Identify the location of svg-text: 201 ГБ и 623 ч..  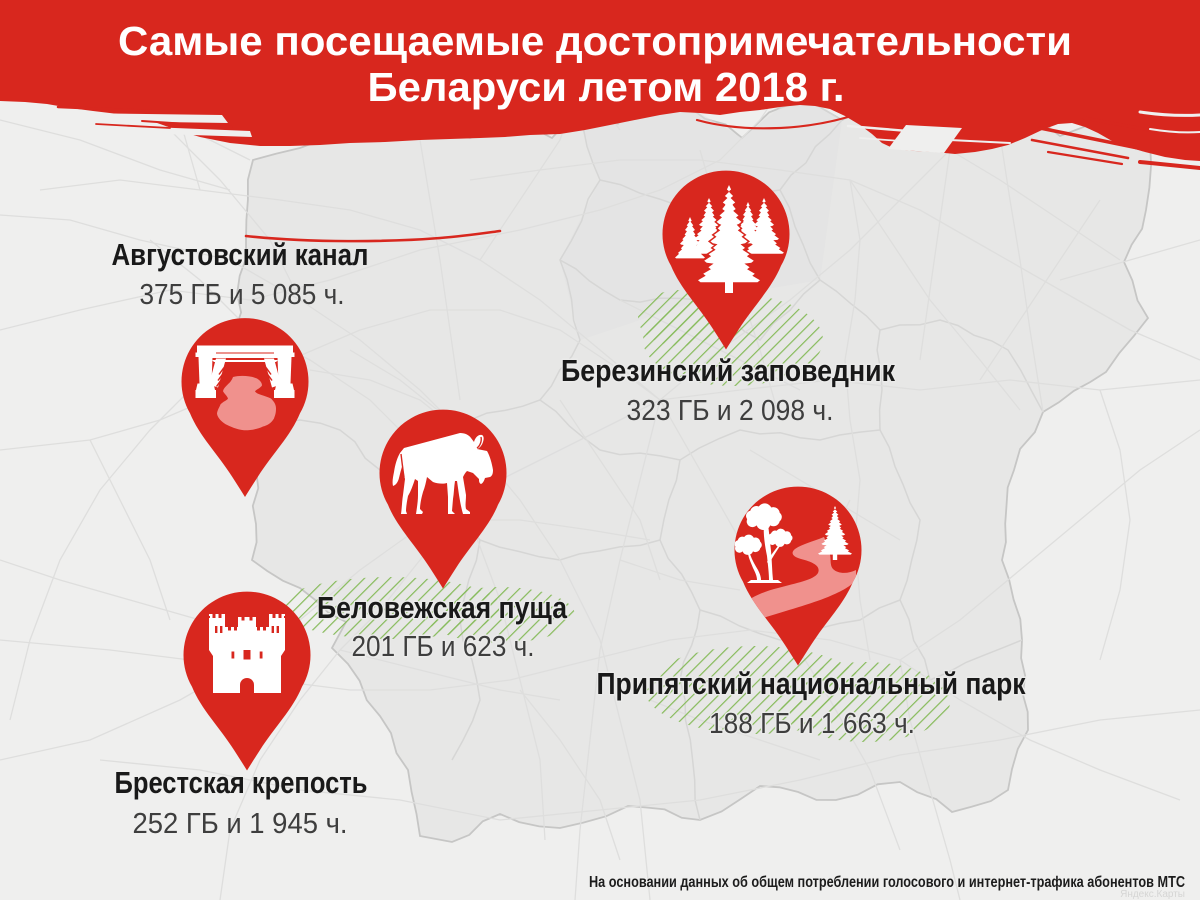
(443, 647).